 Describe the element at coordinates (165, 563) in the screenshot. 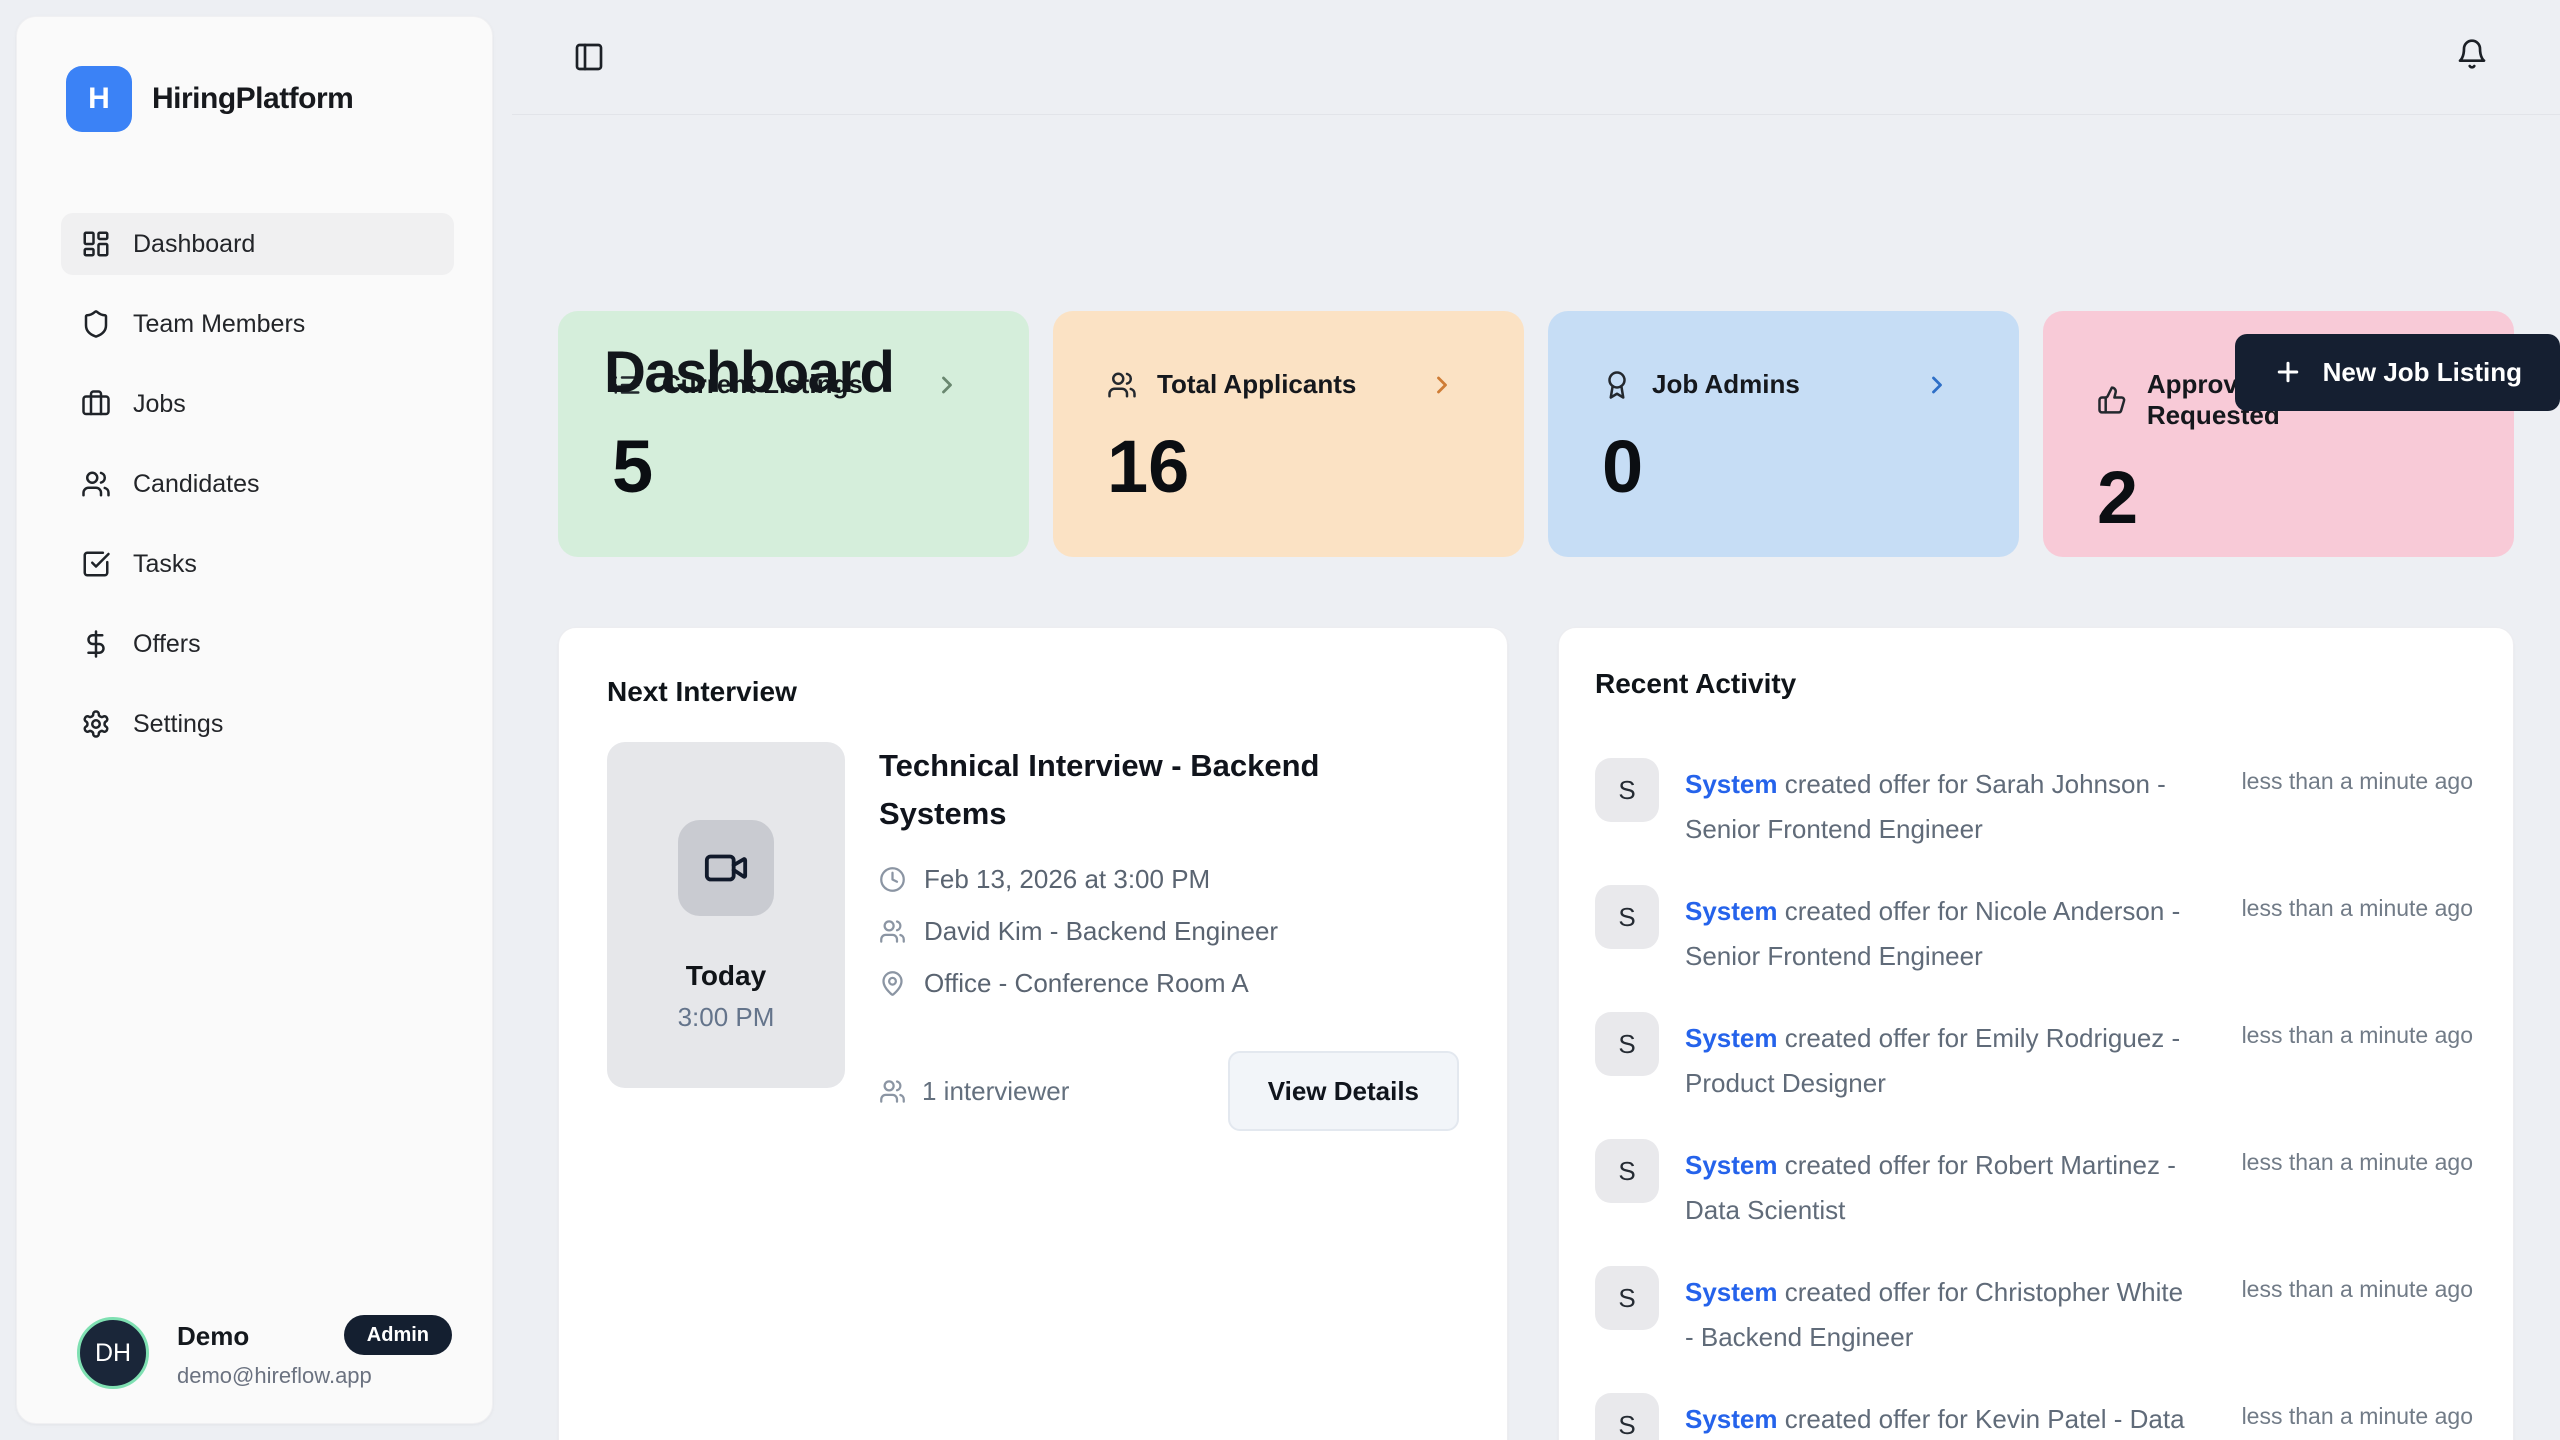

I see `sidebar-item-label: Tasks` at that location.